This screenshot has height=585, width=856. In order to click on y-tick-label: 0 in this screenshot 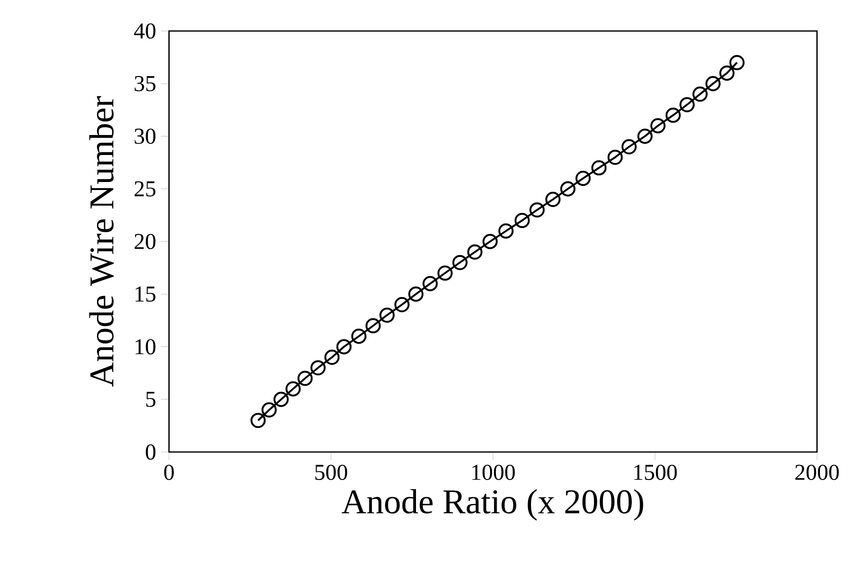, I will do `click(151, 452)`.